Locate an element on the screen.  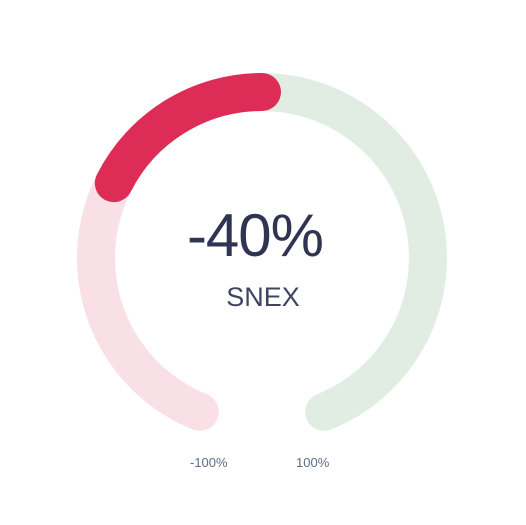
value-arc is located at coordinates (187, 138).